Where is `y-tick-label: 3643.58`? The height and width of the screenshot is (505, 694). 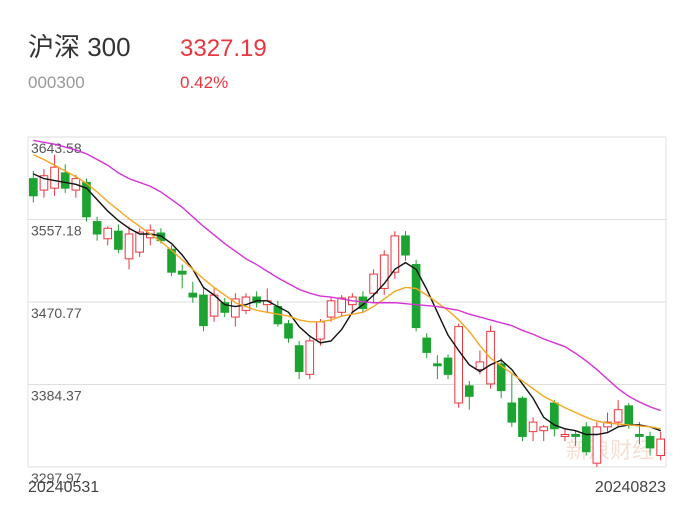
y-tick-label: 3643.58 is located at coordinates (56, 148).